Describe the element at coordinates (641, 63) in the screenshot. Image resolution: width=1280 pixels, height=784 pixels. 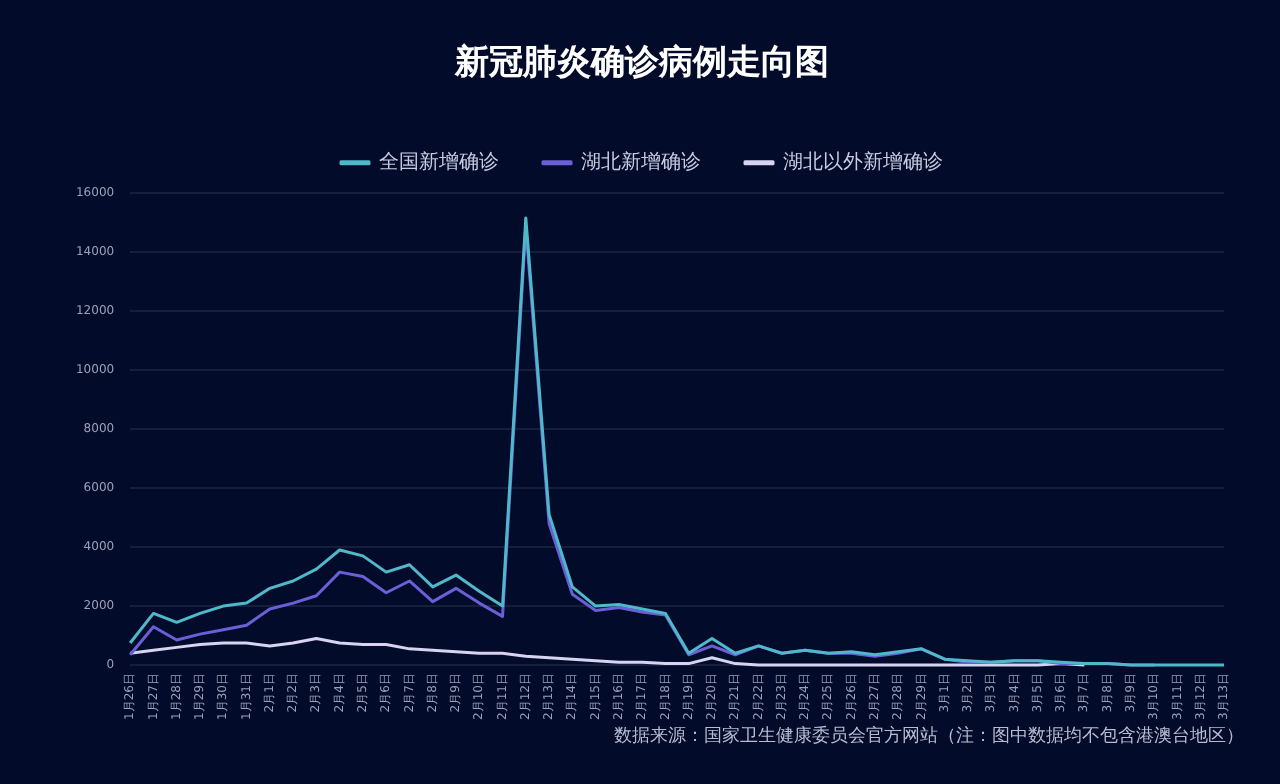
I see `chart-title: 新冠肺炎确诊病例走向图` at that location.